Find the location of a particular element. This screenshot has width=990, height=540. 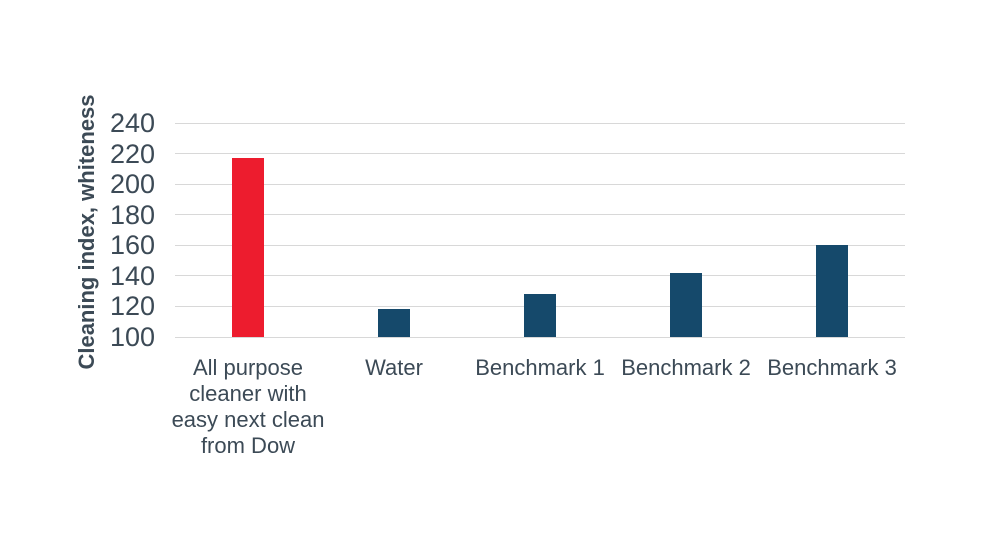

y-tick-label-180: 180 is located at coordinates (132, 214).